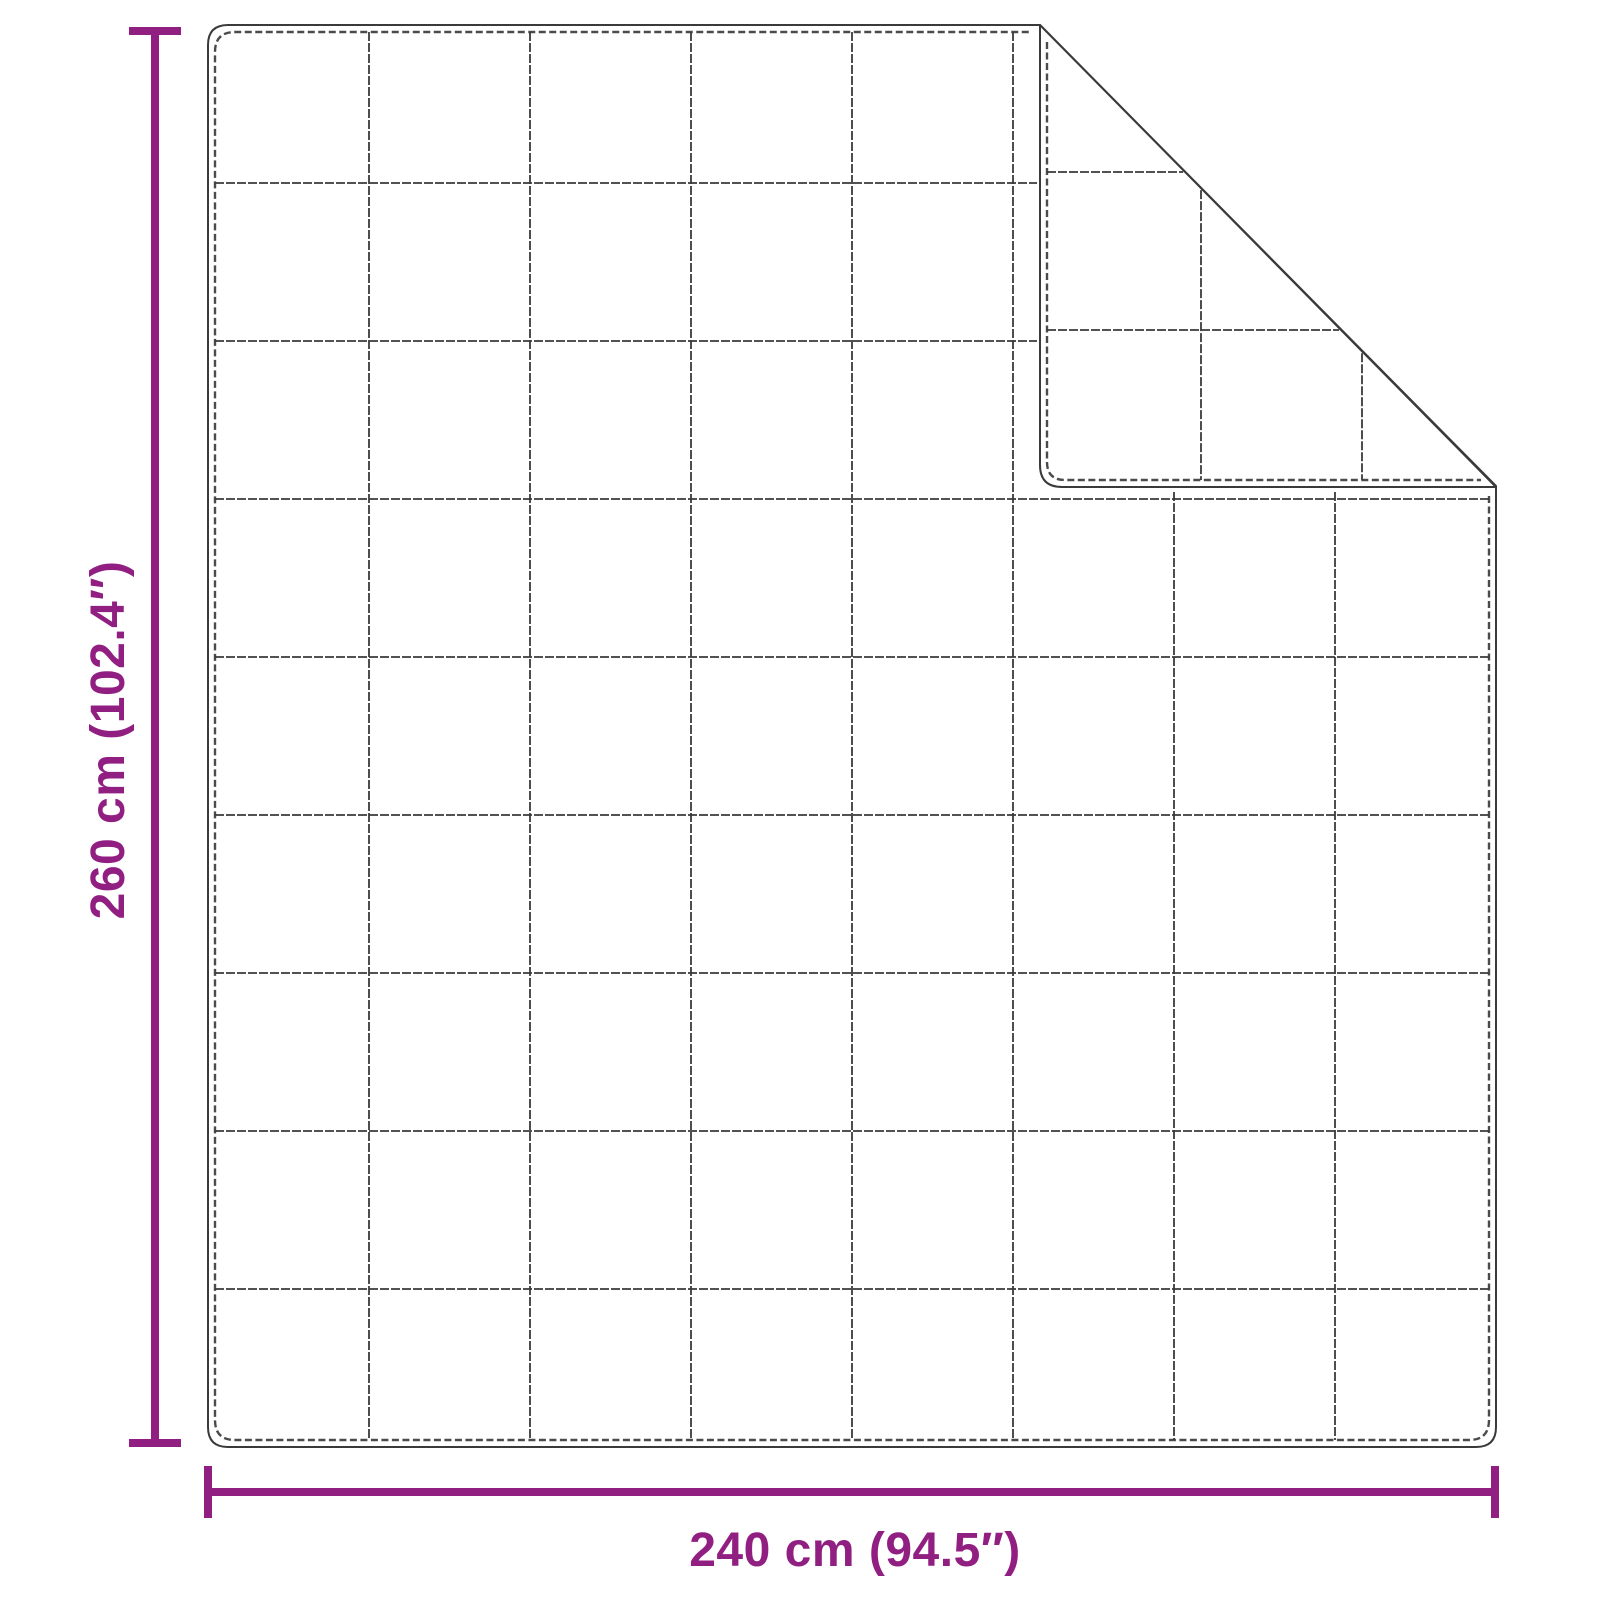 Image resolution: width=1600 pixels, height=1600 pixels. I want to click on height-label: 260 cm (102.4″), so click(108, 740).